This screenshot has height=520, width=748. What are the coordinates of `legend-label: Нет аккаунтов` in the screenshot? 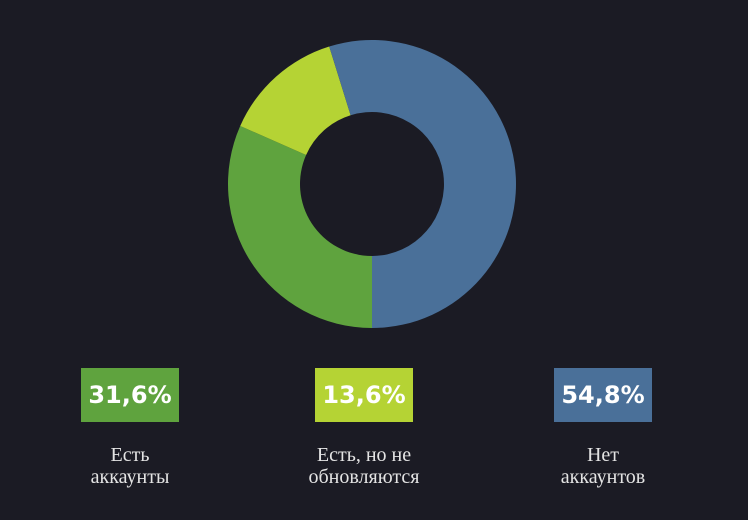 It's located at (603, 466).